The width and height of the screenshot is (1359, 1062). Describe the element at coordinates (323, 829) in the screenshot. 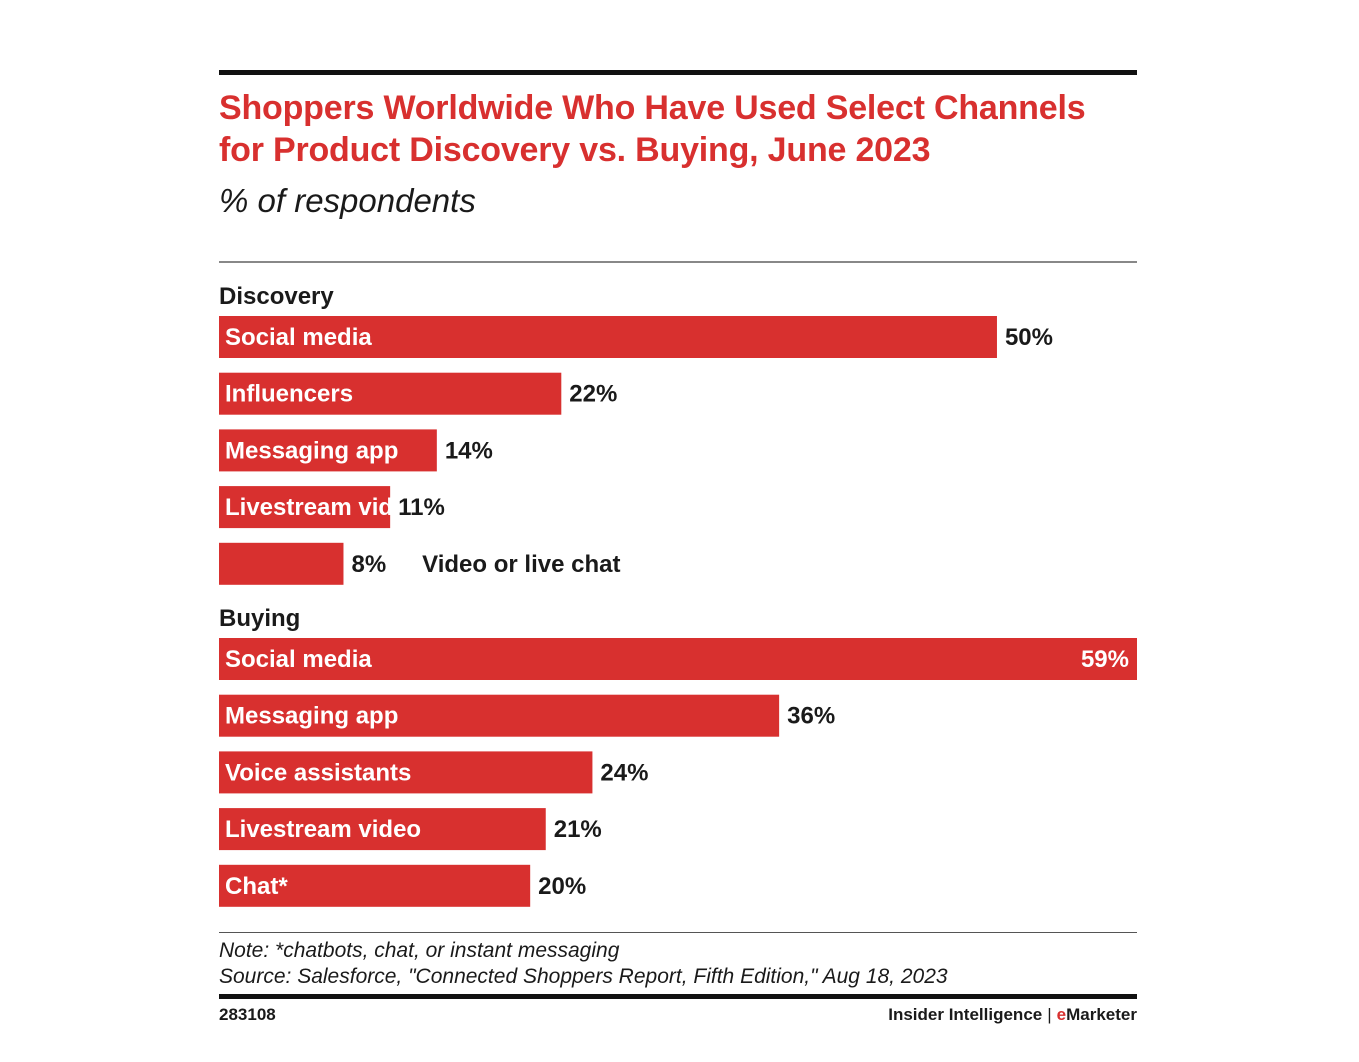

I see `category-label-buying-livestream-video: Livestream video` at that location.